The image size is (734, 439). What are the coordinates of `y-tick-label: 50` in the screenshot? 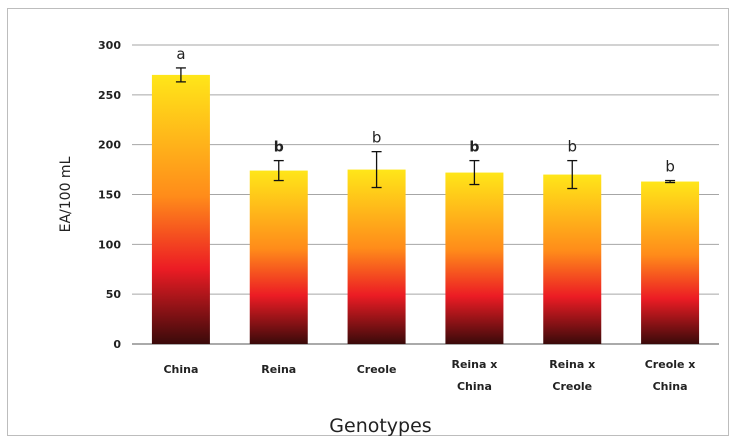 It's located at (114, 294).